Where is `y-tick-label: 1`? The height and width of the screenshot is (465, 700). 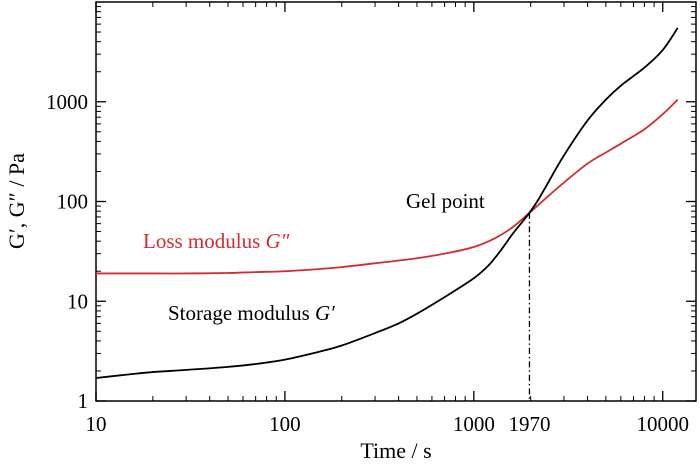
y-tick-label: 1 is located at coordinates (83, 401).